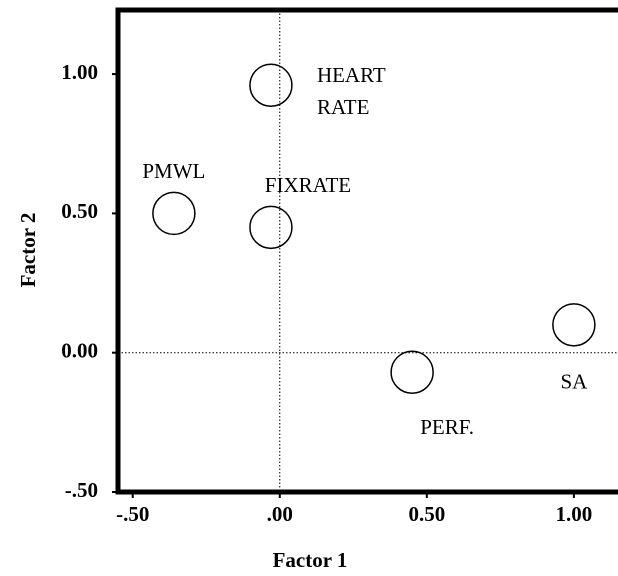 The image size is (618, 576). I want to click on y-tick-label: 0.00, so click(79, 351).